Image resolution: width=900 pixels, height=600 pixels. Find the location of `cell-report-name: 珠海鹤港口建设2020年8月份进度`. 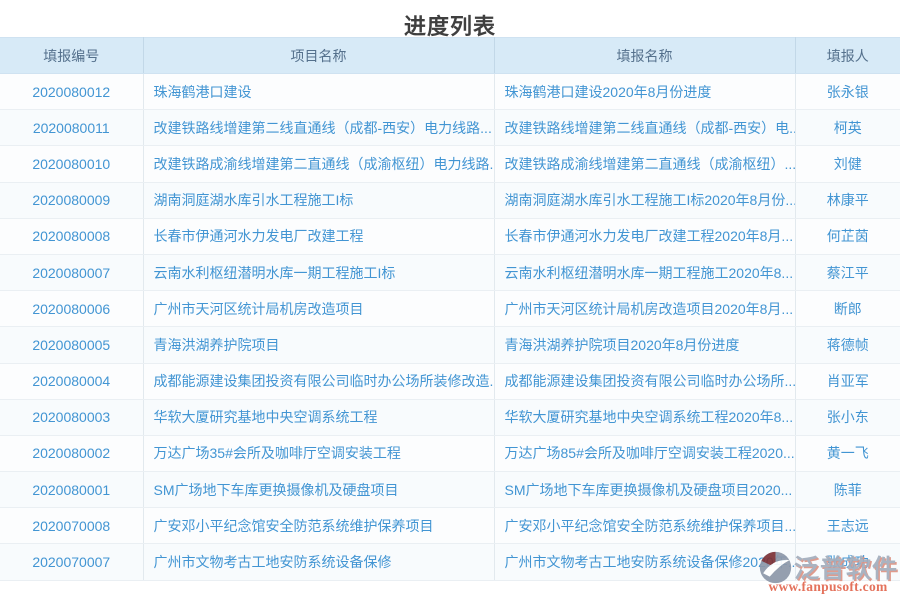

cell-report-name: 珠海鹤港口建设2020年8月份进度 is located at coordinates (645, 92).